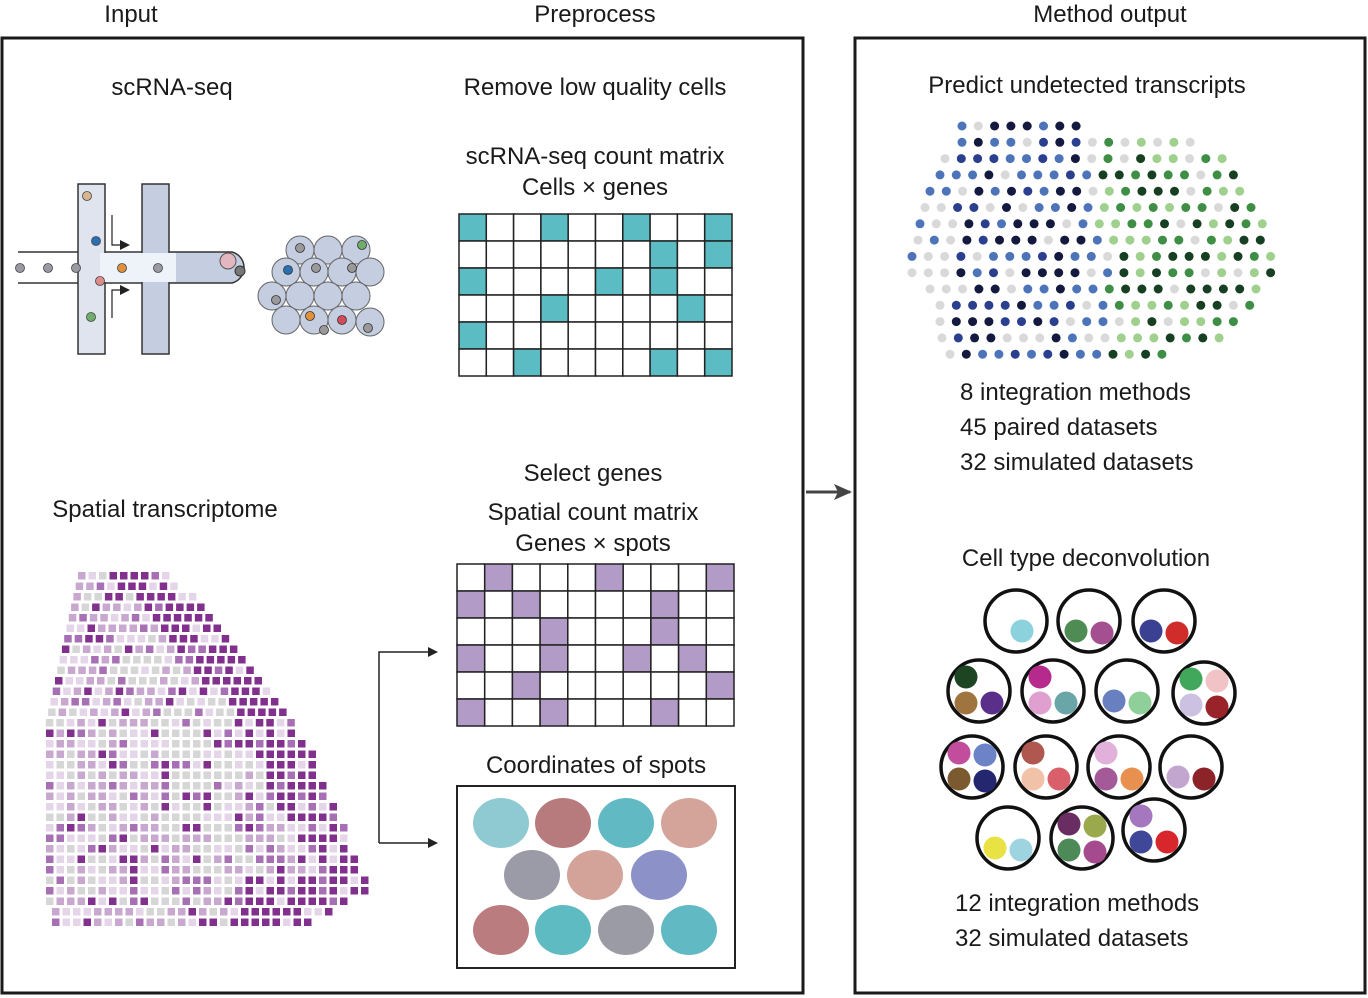 The width and height of the screenshot is (1368, 998). What do you see at coordinates (200, 269) in the screenshot?
I see `microfluidic-chip-illustration` at bounding box center [200, 269].